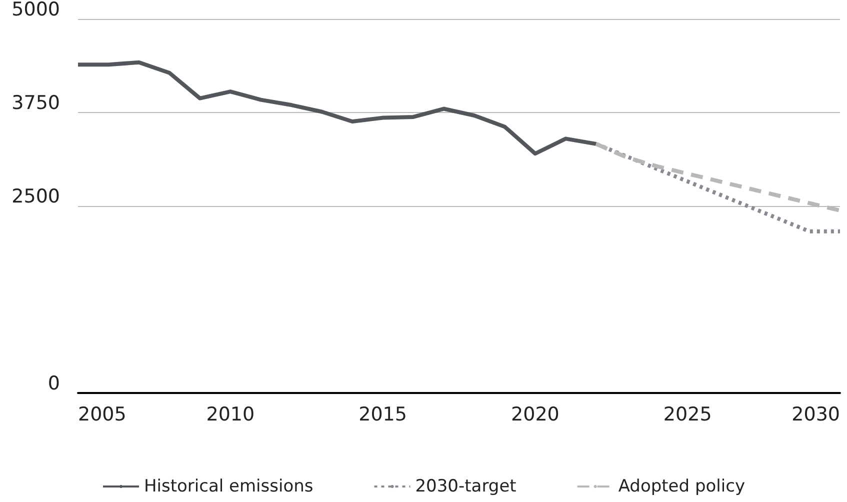 The width and height of the screenshot is (847, 502). I want to click on y-tick-label: 0, so click(54, 383).